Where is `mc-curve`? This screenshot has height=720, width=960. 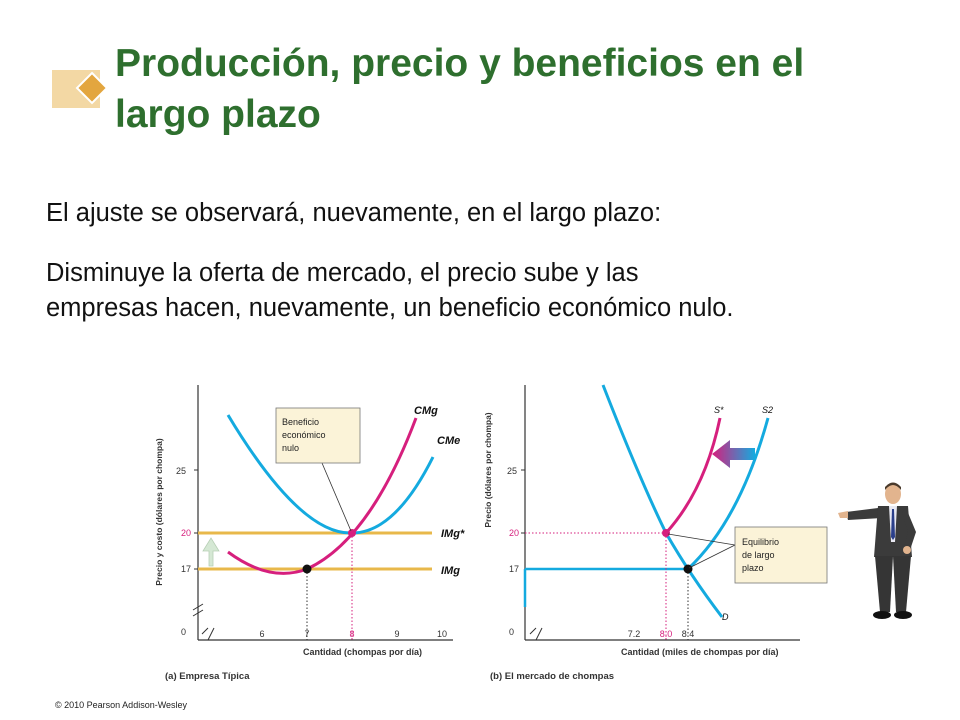
mc-curve is located at coordinates (322, 496).